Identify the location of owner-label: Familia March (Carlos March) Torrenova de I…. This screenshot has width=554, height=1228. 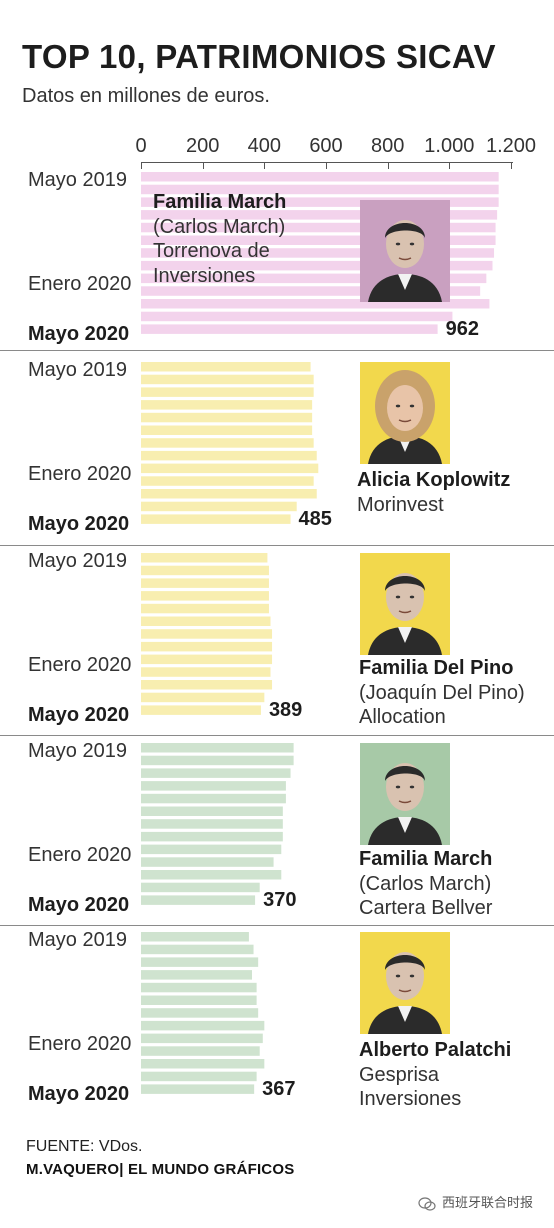
(219, 239).